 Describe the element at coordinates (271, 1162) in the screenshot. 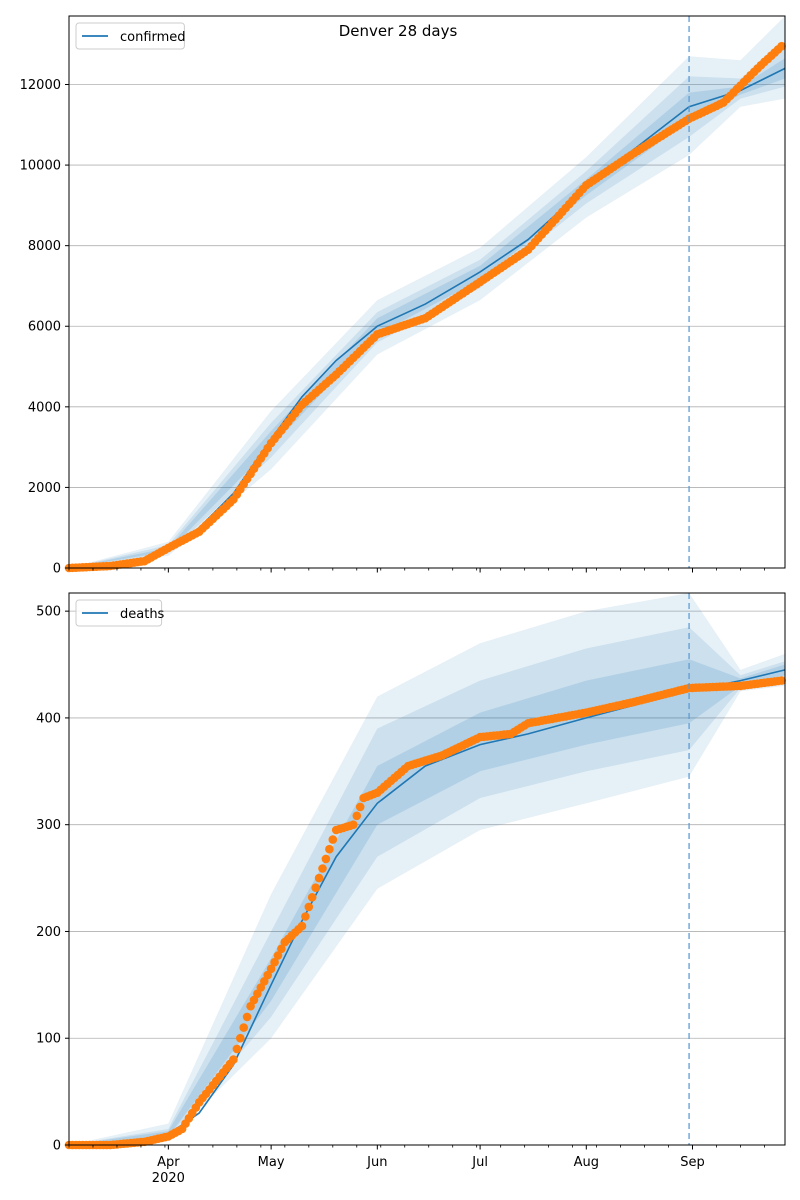

I see `x-tick-label: May` at that location.